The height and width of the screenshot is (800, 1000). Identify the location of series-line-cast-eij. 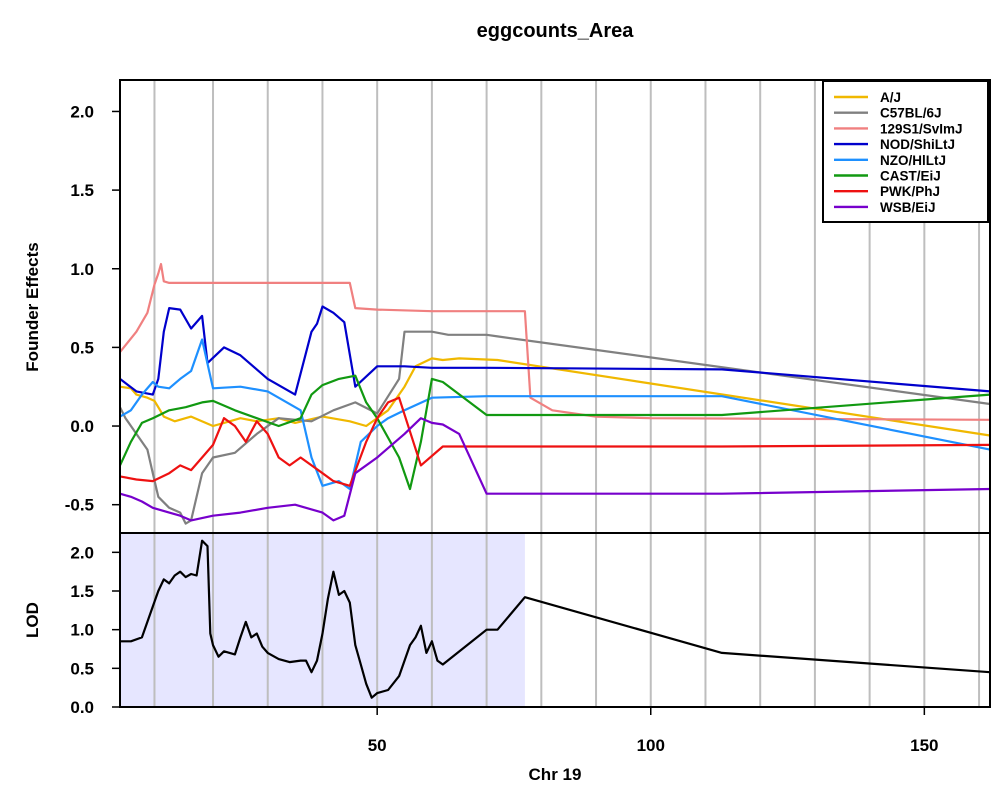
(555, 432).